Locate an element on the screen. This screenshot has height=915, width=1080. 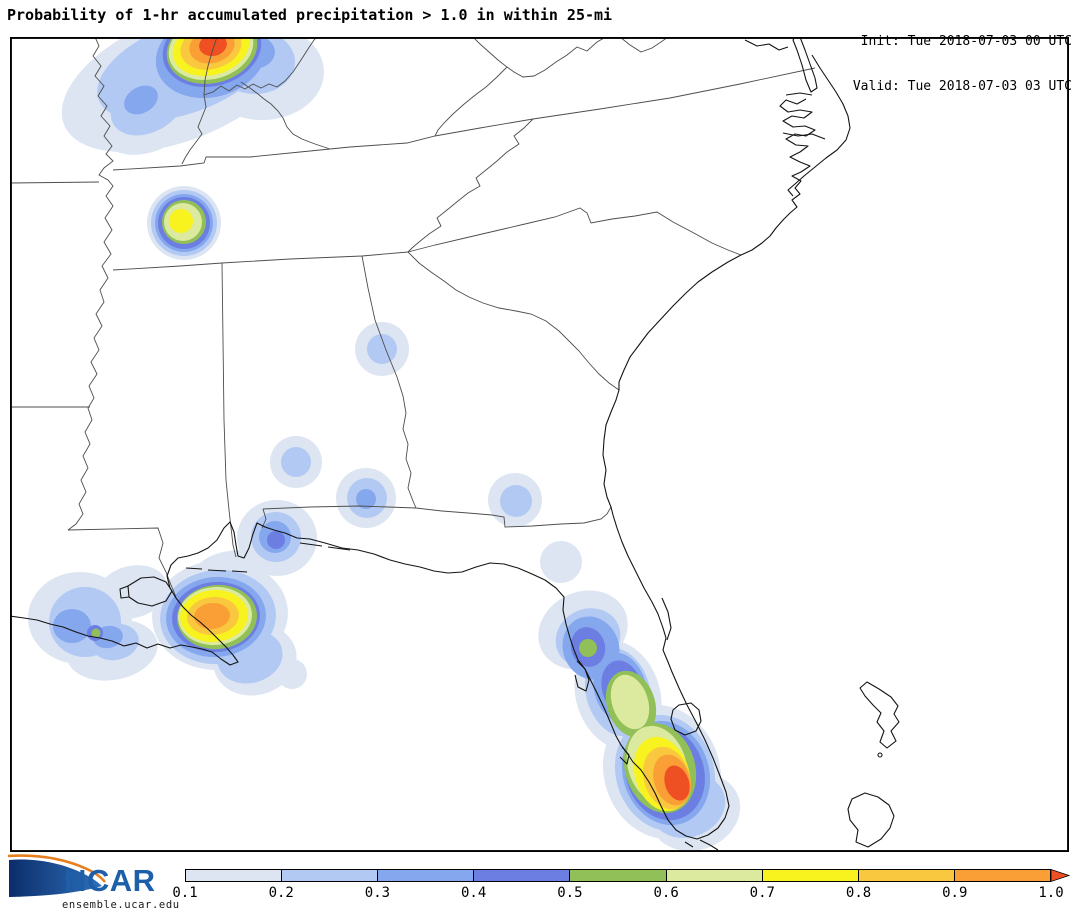
river-ohio-east is located at coordinates (260, 67).